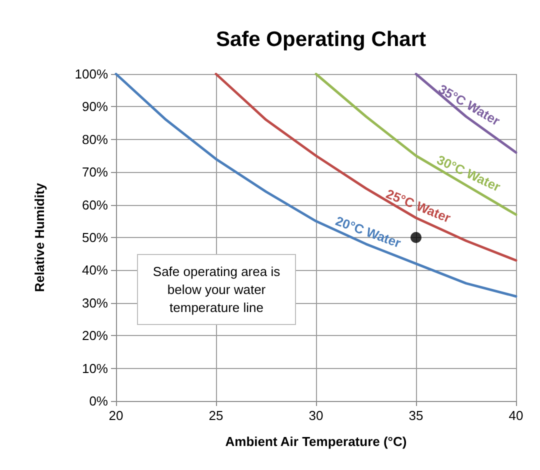  What do you see at coordinates (95, 368) in the screenshot?
I see `y-tick-label: 10%` at bounding box center [95, 368].